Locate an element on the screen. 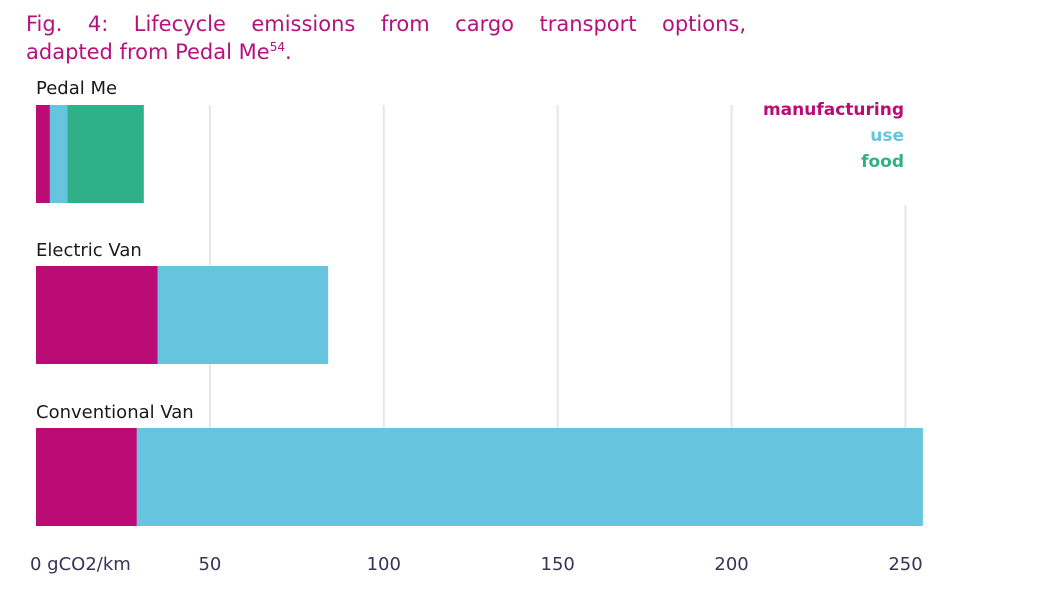 This screenshot has width=1044, height=594. bar-conventional-van-manufacturing is located at coordinates (86, 477).